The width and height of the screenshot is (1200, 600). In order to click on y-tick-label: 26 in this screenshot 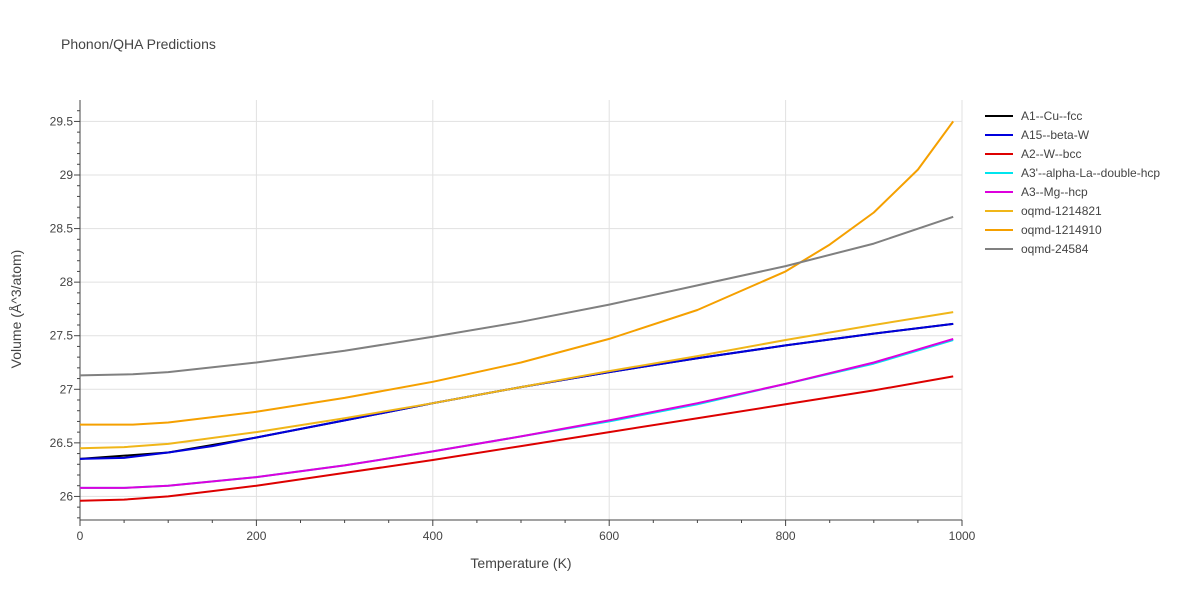, I will do `click(67, 496)`.